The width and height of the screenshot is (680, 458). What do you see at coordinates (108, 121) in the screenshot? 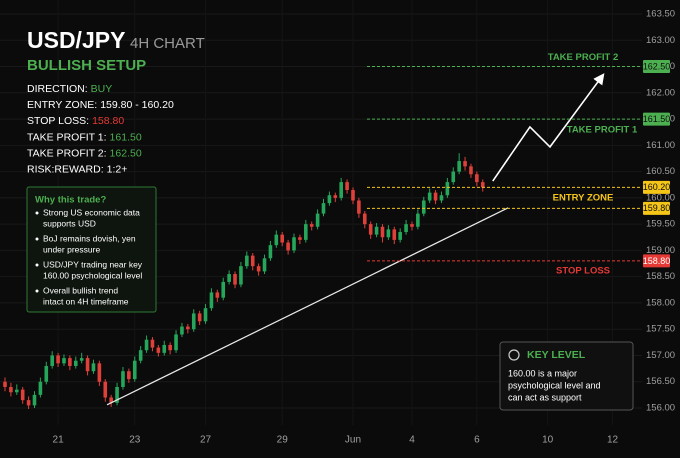
I see `setup-value: 158.80` at bounding box center [108, 121].